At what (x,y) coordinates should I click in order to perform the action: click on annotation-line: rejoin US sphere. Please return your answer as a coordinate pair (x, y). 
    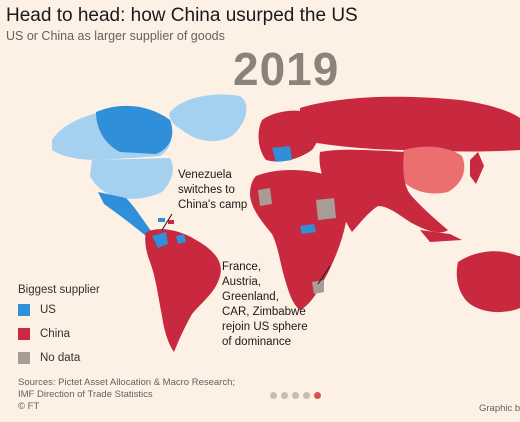
    Looking at the image, I should click on (265, 327).